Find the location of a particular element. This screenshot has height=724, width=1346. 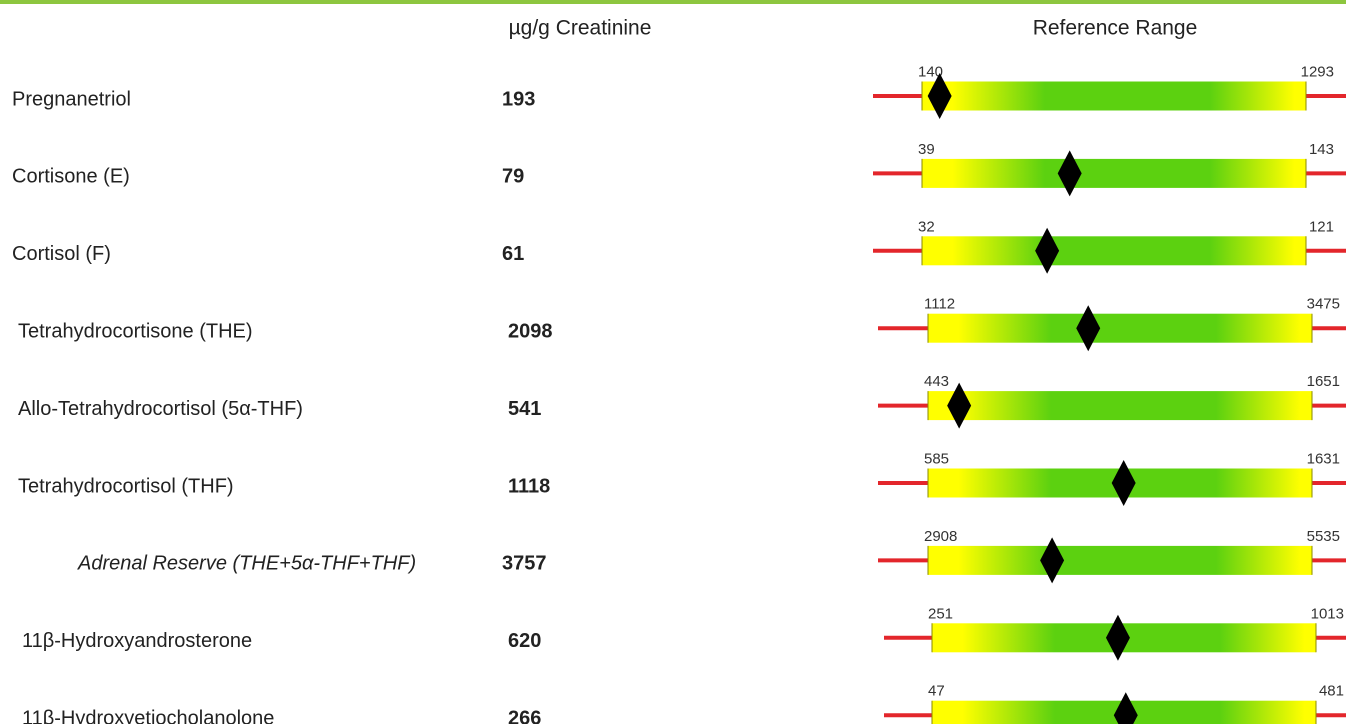

top-rule is located at coordinates (673, 2).